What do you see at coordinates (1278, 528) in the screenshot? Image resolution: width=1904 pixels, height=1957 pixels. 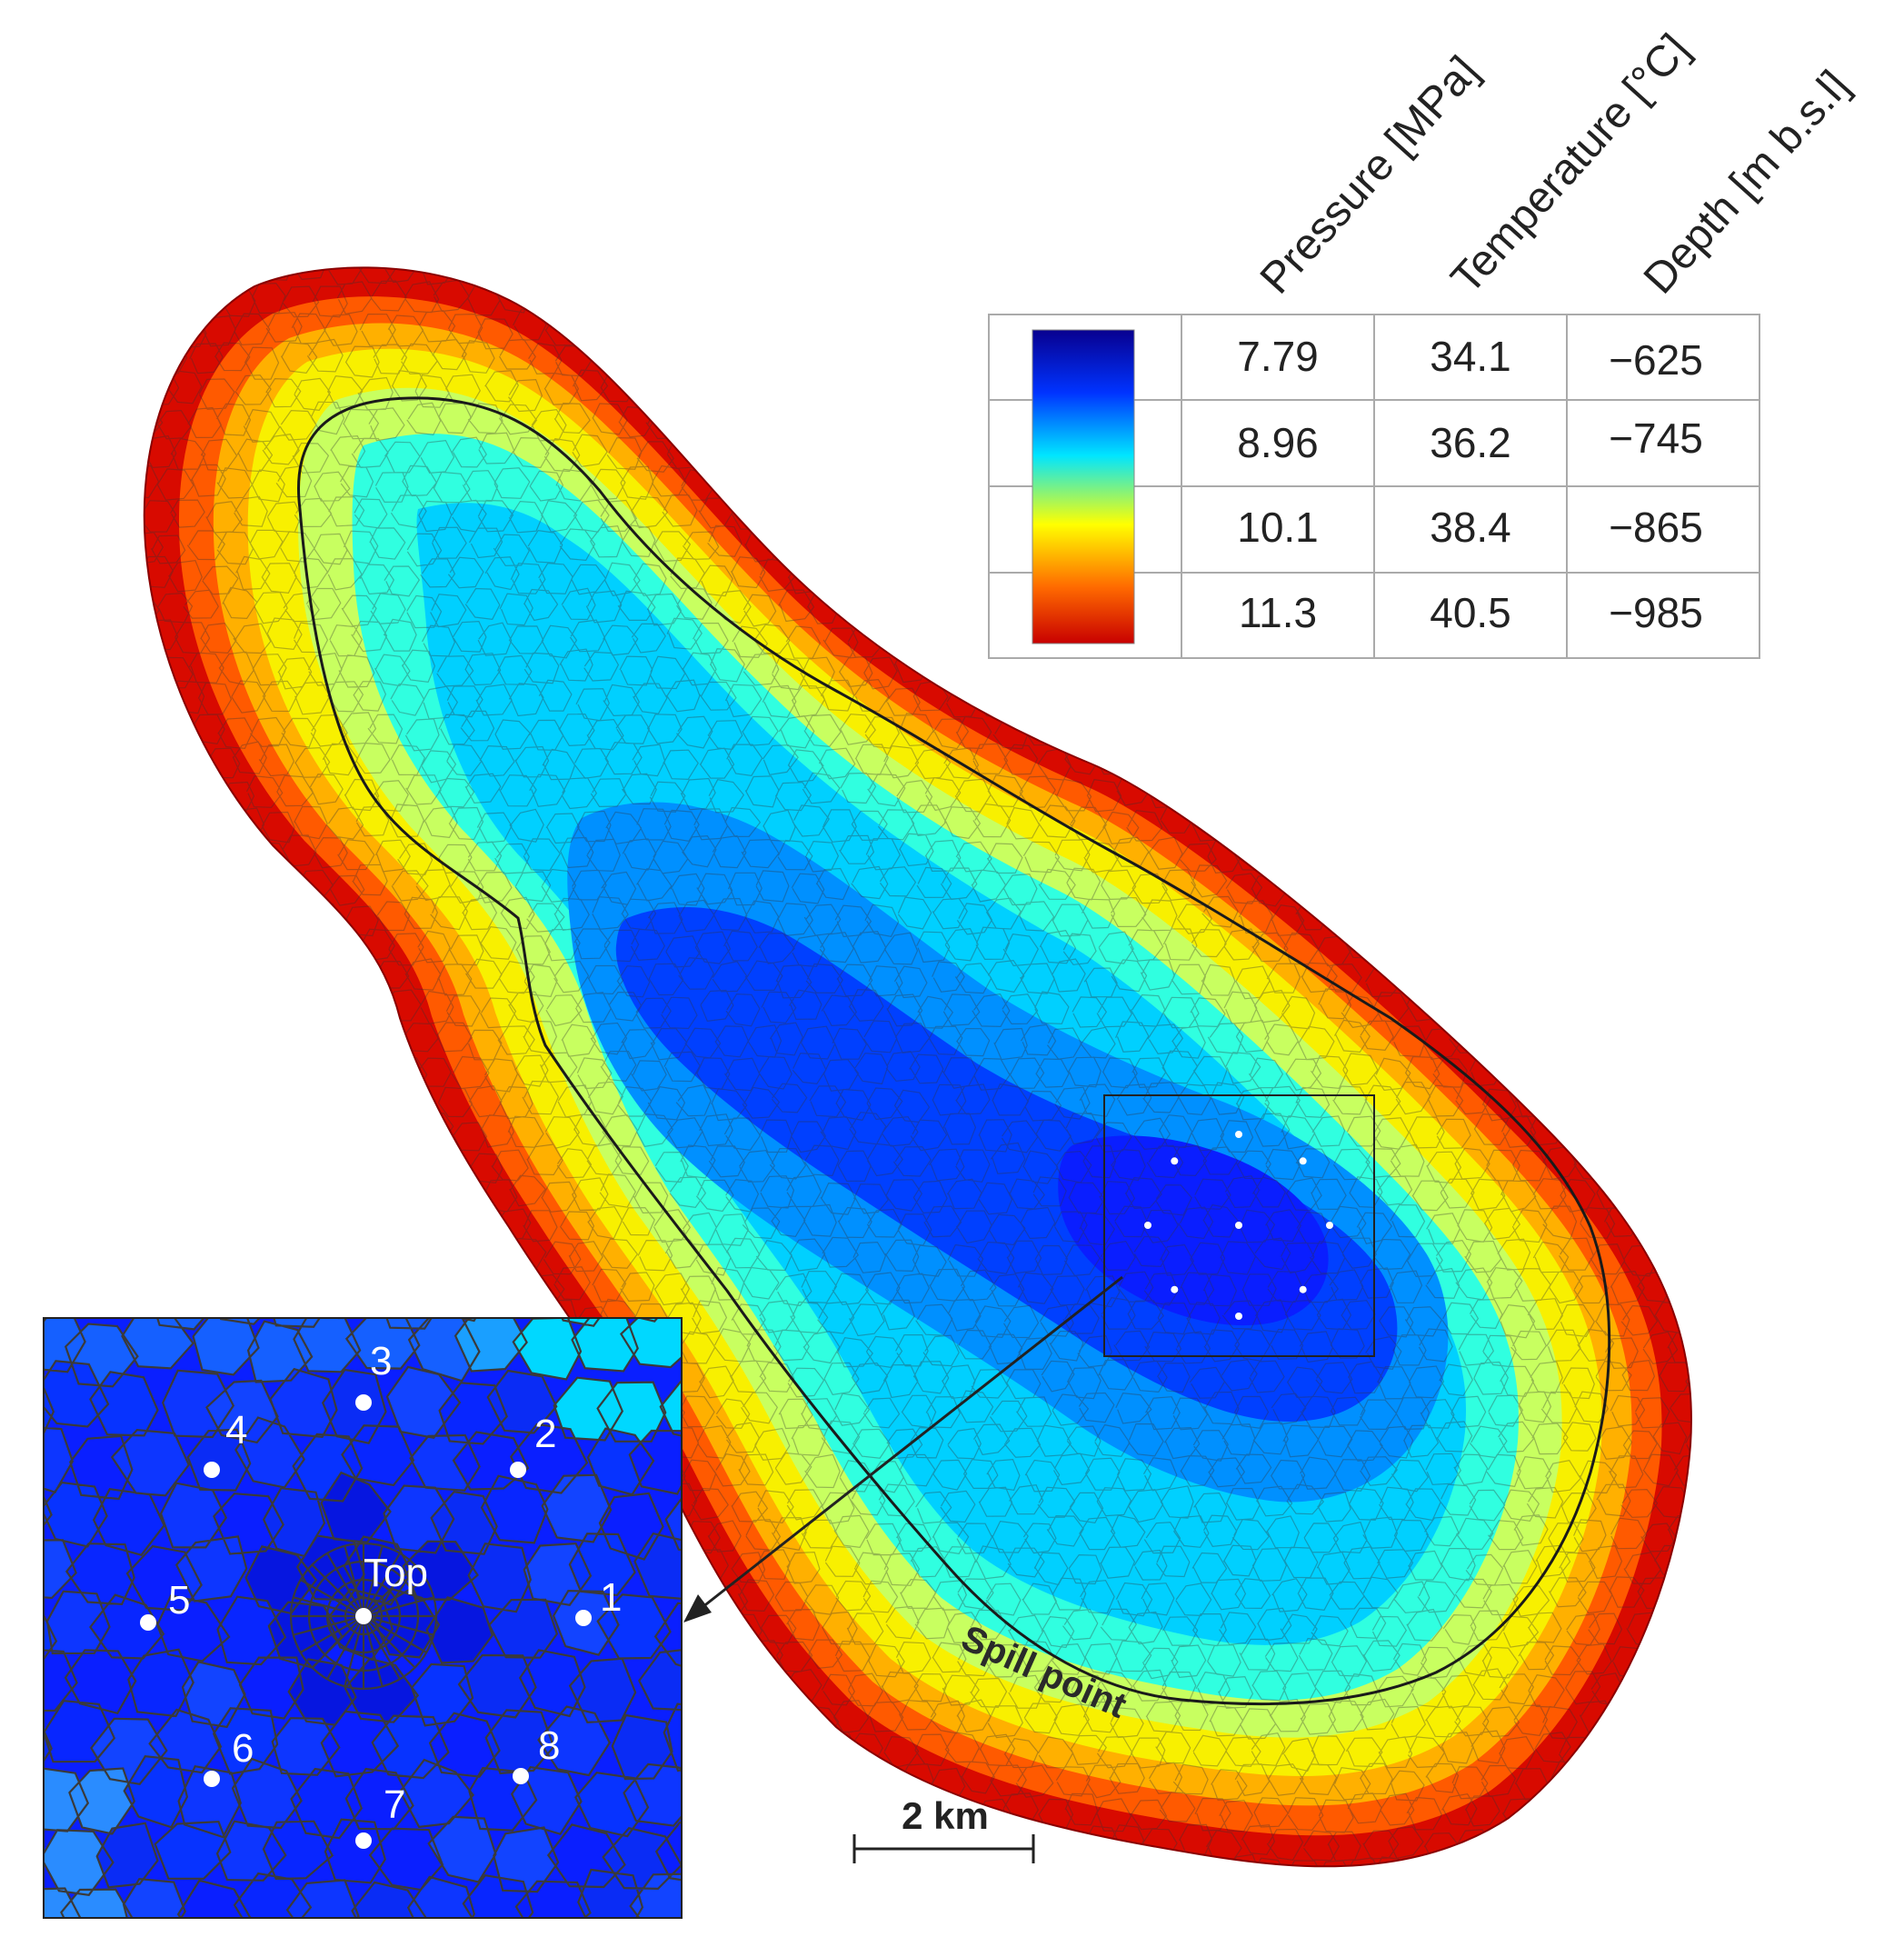 I see `legend-pressure-2: 10.1` at bounding box center [1278, 528].